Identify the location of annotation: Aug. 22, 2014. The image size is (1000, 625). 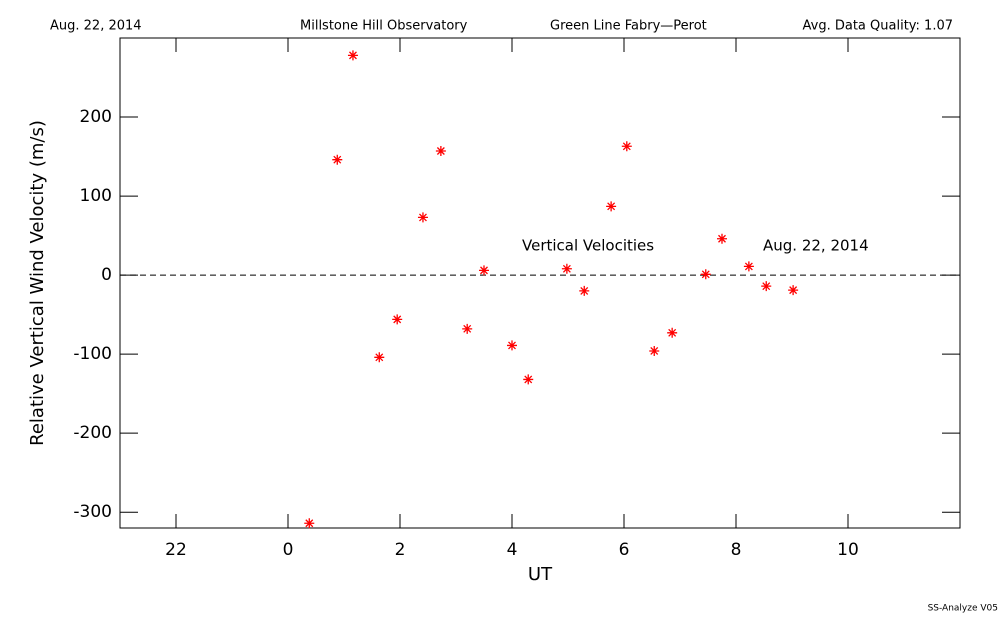
(816, 246).